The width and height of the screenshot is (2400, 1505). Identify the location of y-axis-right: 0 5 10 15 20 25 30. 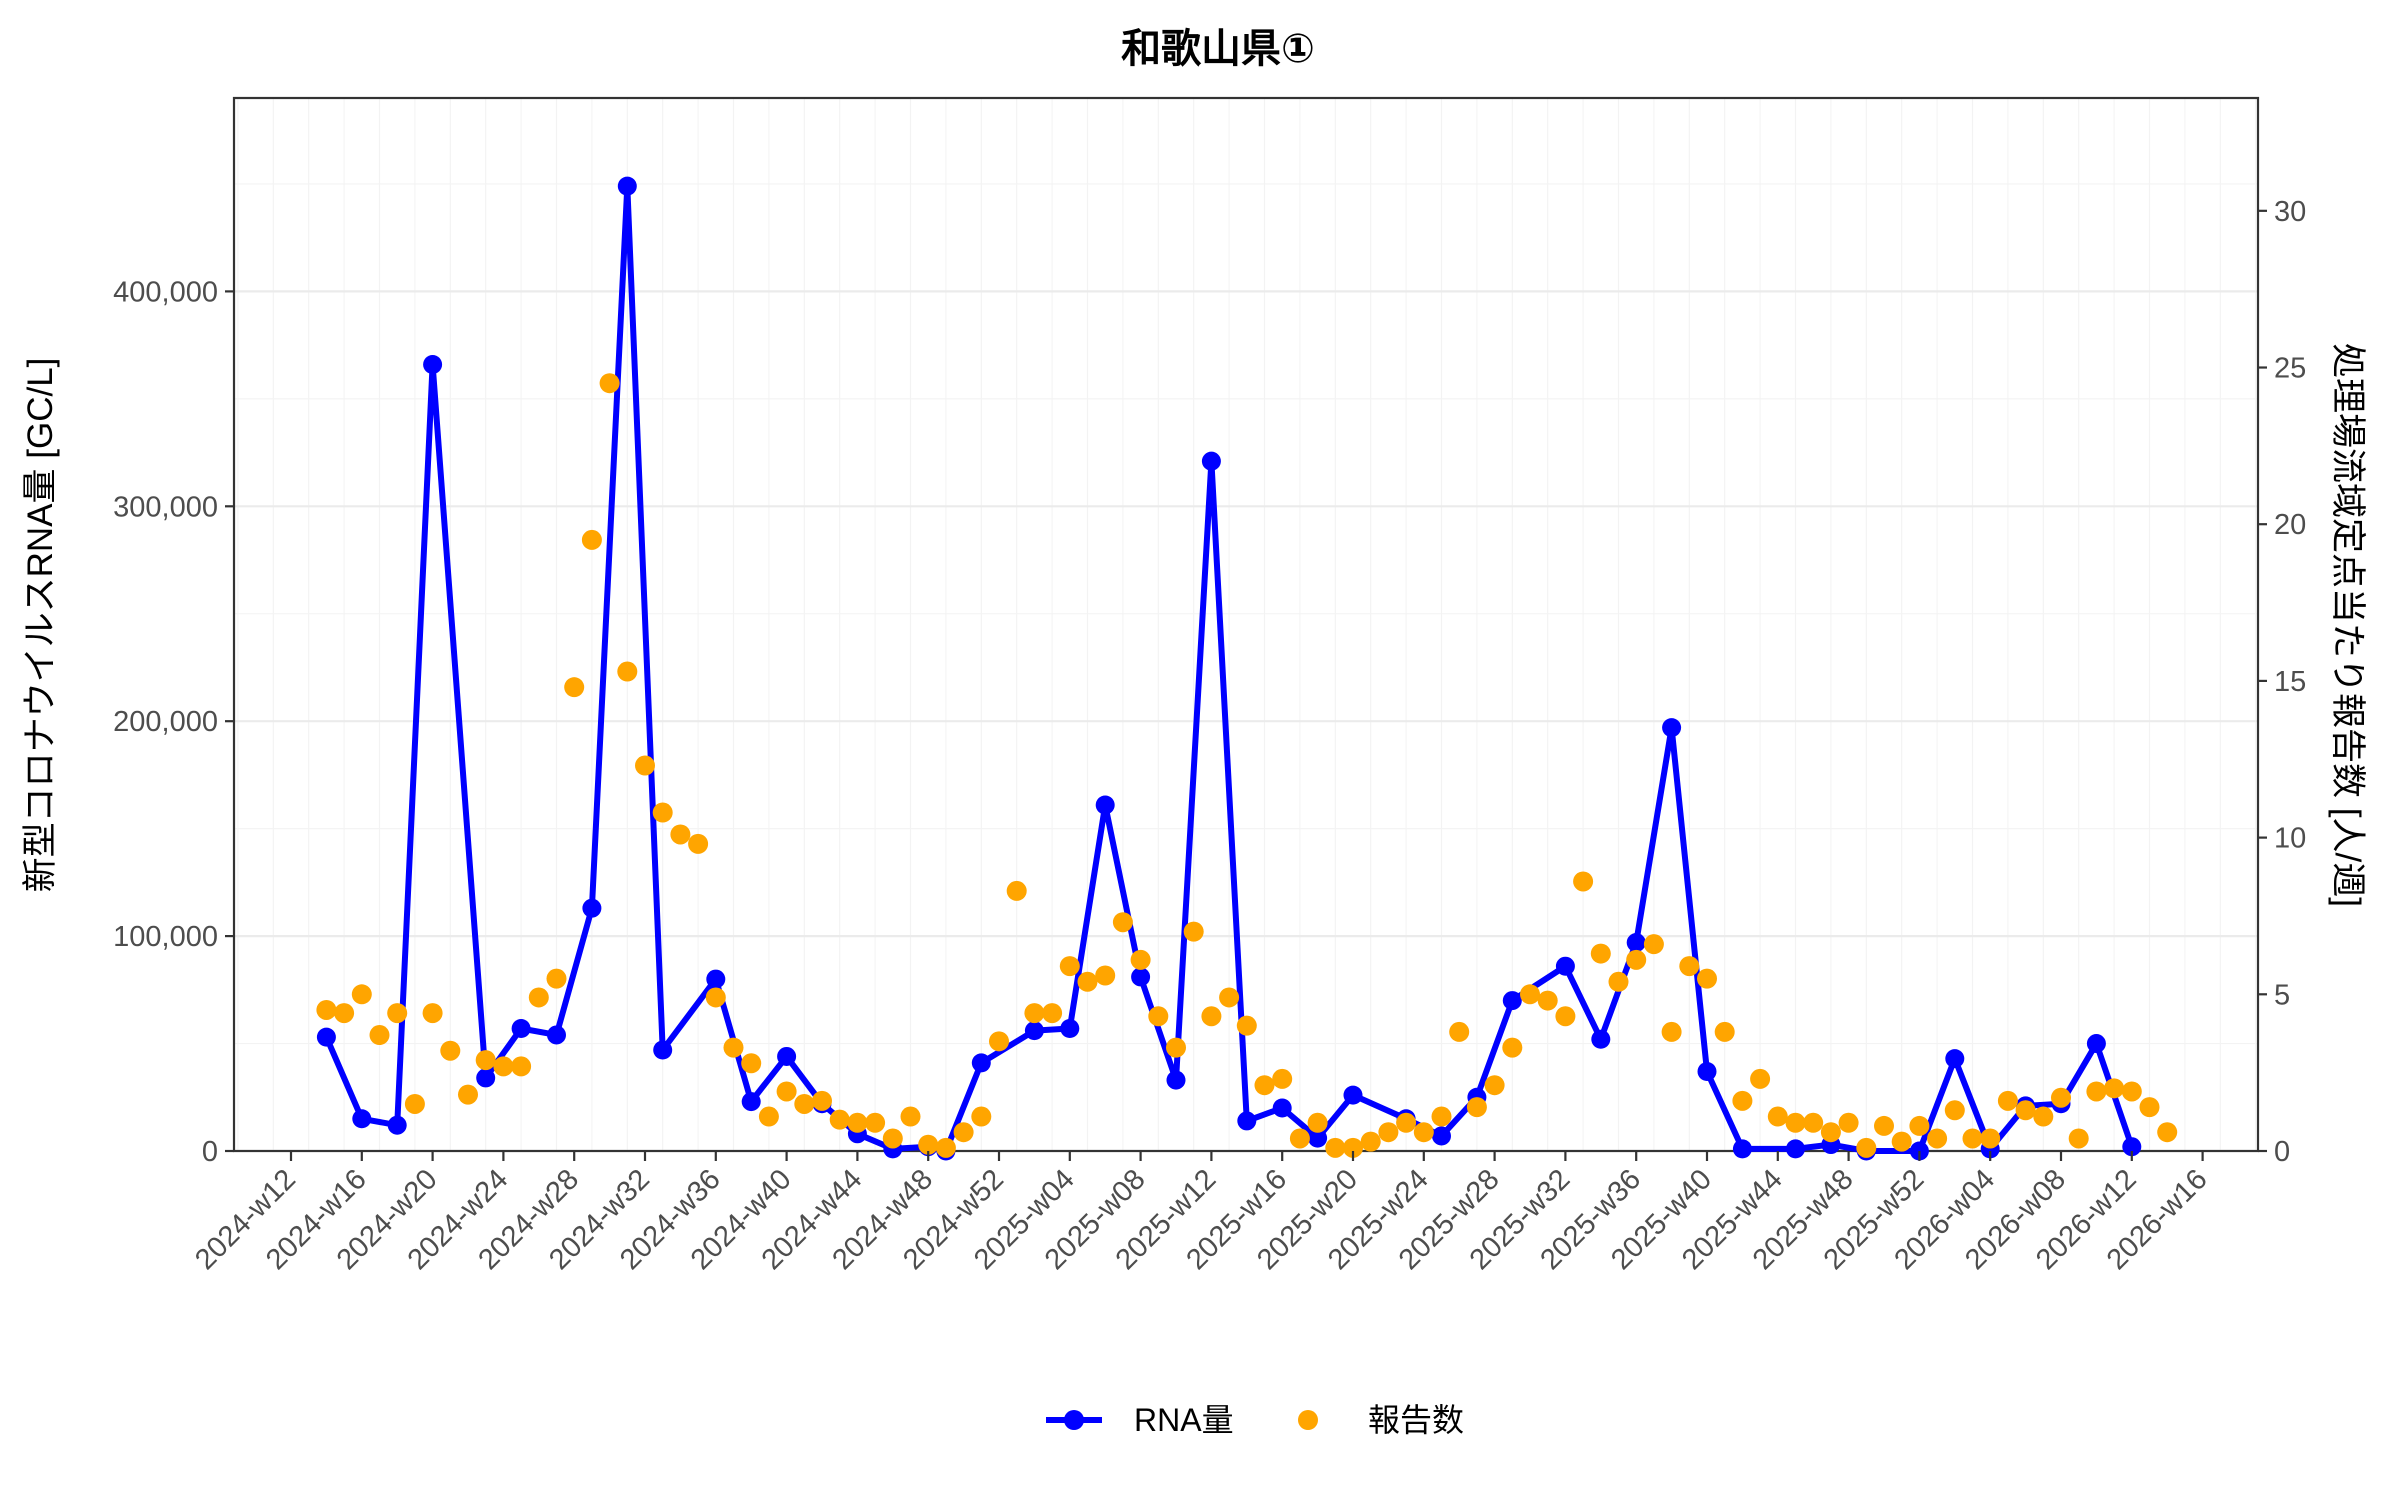
(2282, 682).